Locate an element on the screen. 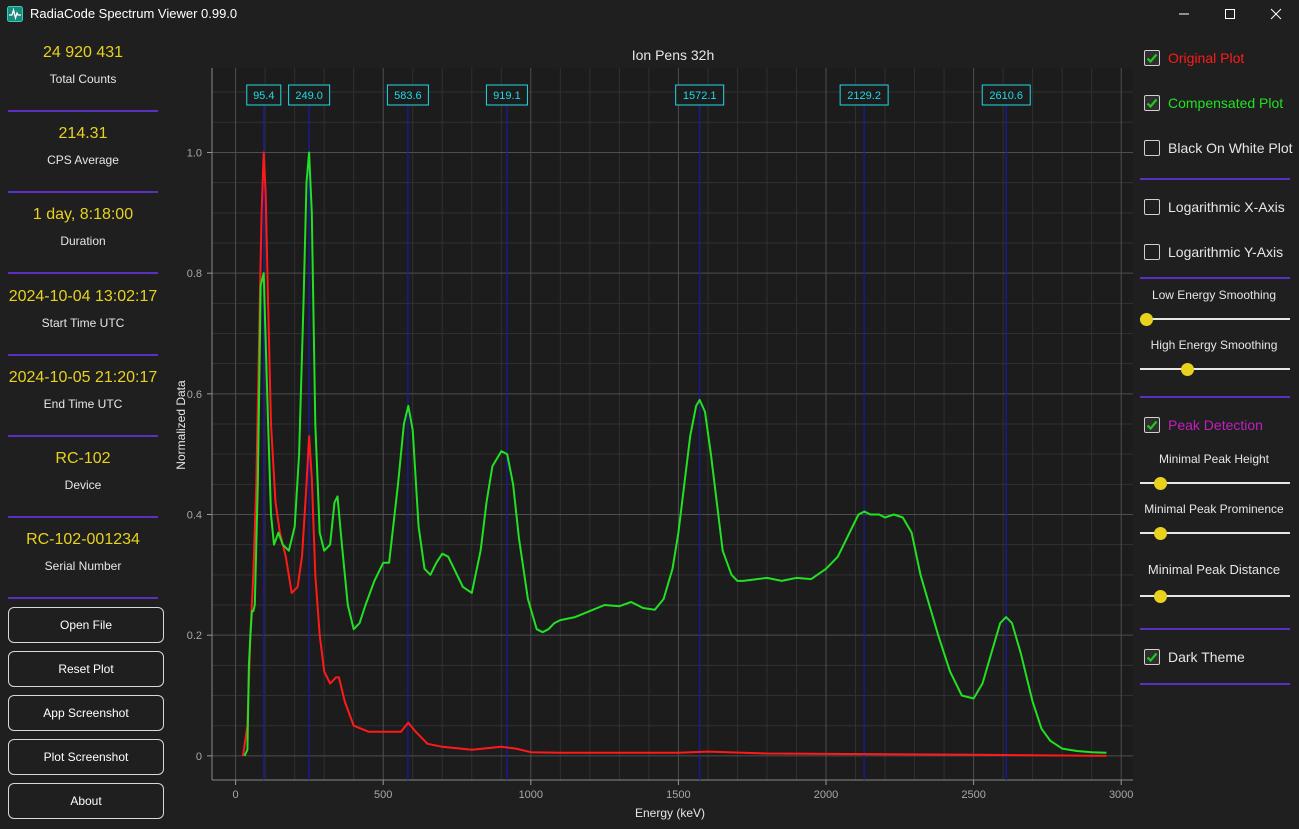 The height and width of the screenshot is (829, 1299). stat-value: 24 920 431 is located at coordinates (83, 52).